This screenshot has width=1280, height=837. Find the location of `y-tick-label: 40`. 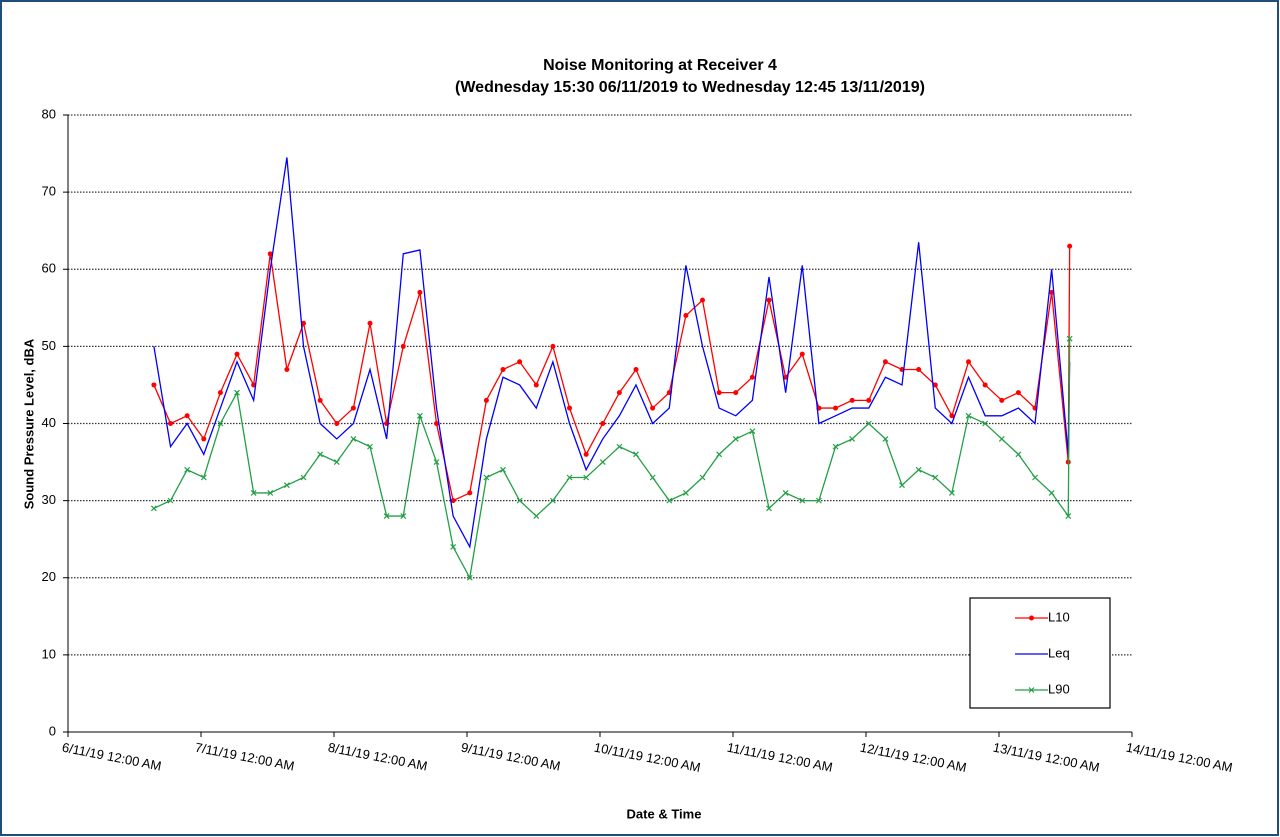

y-tick-label: 40 is located at coordinates (49, 422).